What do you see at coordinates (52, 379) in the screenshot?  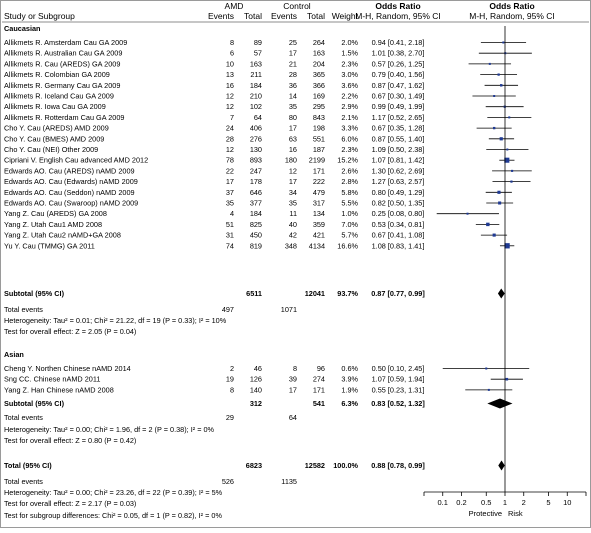 I see `study-row-asn-1-label: Sng CC. Chinese nAMD 2011` at bounding box center [52, 379].